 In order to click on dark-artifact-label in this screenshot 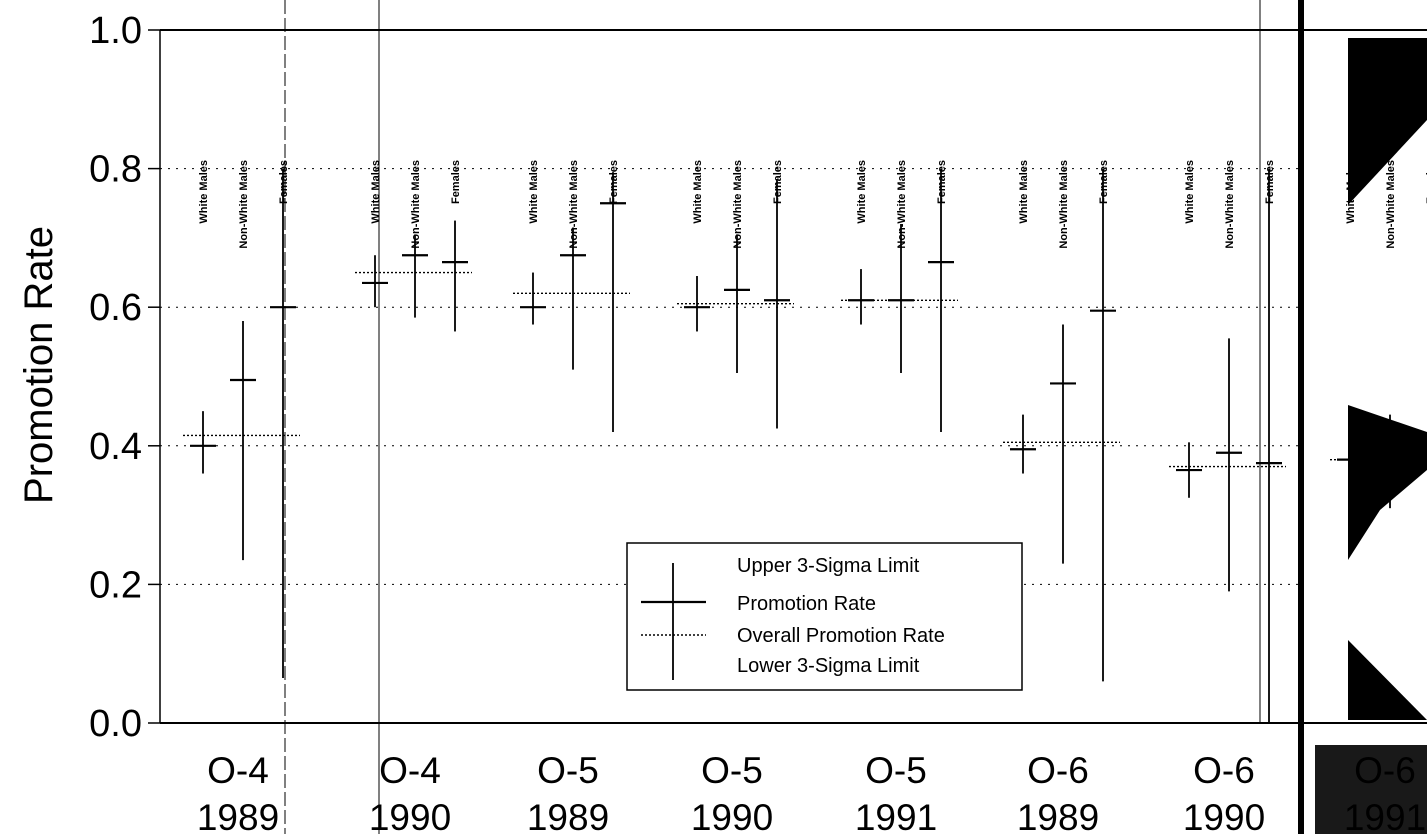, I will do `click(1371, 789)`.